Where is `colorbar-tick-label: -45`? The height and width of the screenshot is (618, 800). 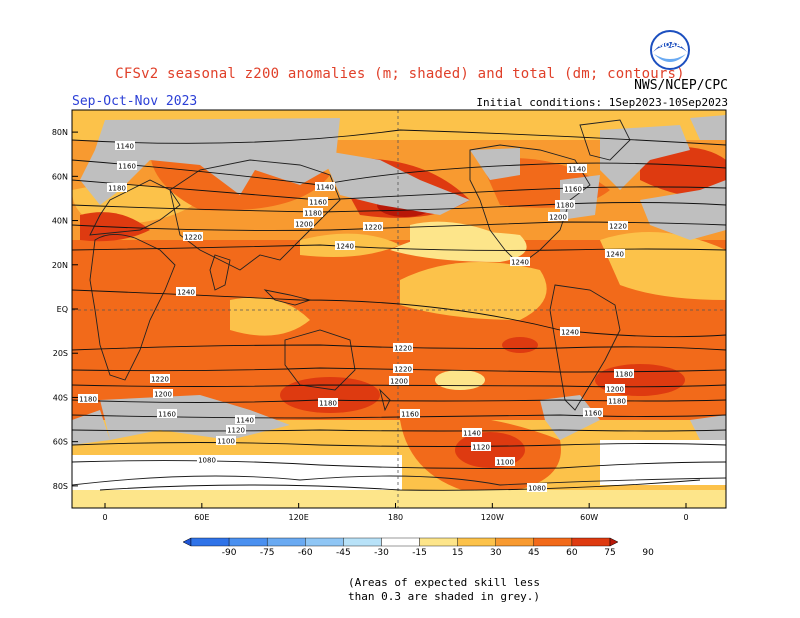 colorbar-tick-label: -45 is located at coordinates (343, 553).